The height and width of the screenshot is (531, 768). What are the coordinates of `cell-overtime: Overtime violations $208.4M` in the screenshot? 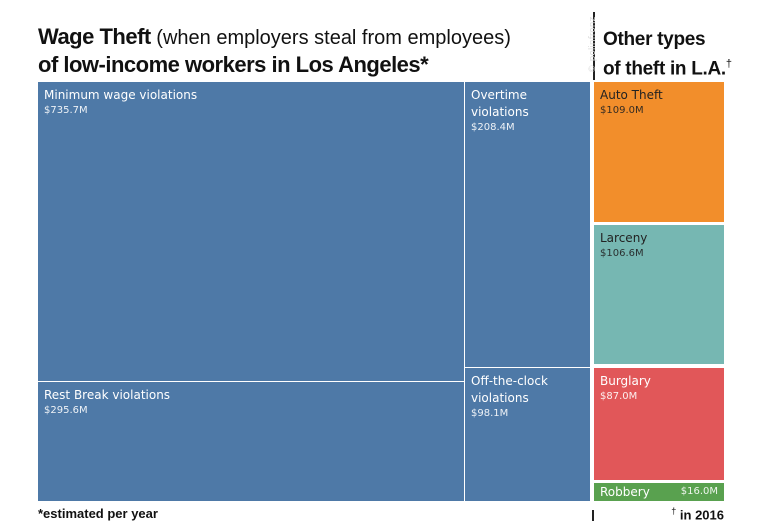 It's located at (527, 224).